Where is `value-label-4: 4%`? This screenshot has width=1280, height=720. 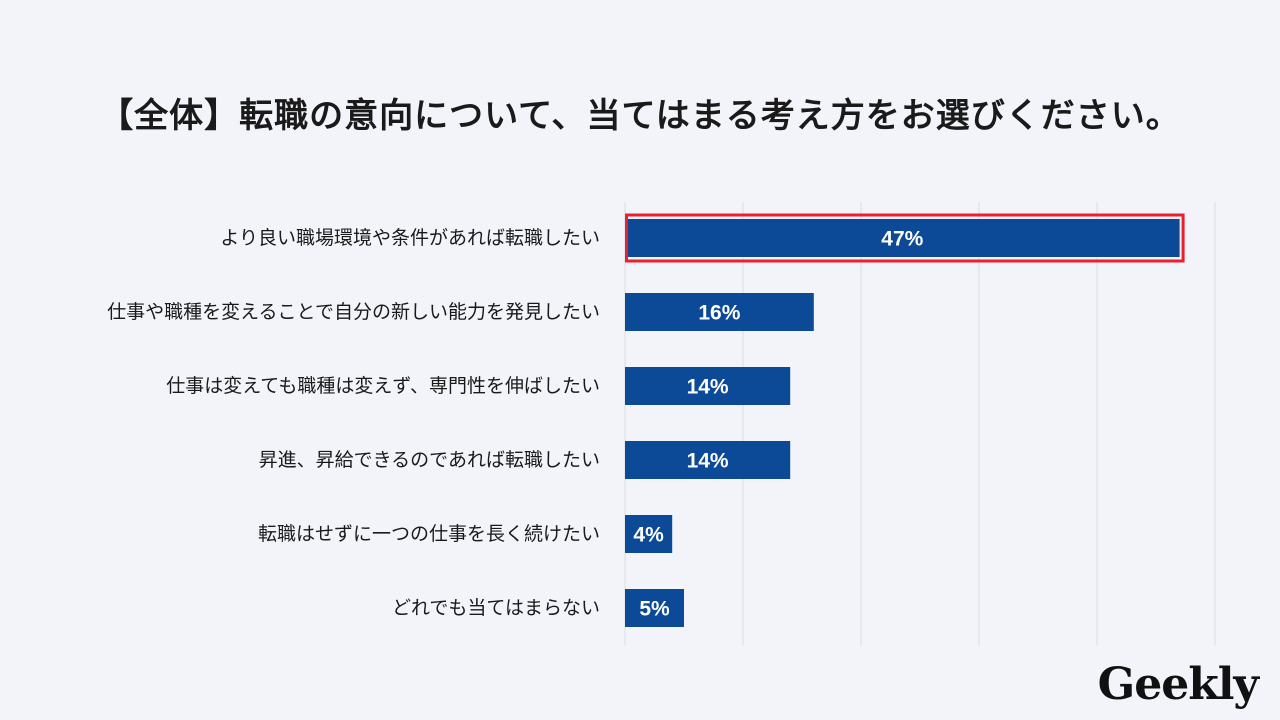 value-label-4: 4% is located at coordinates (648, 535).